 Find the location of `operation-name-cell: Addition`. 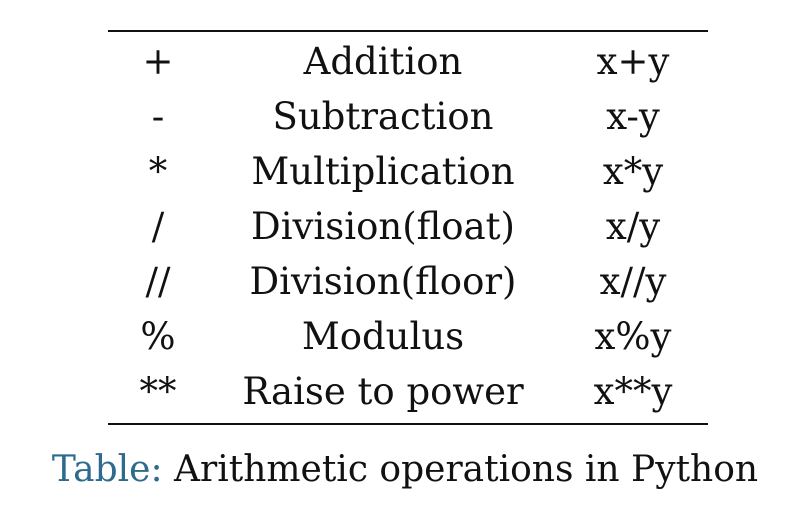

operation-name-cell: Addition is located at coordinates (383, 61).